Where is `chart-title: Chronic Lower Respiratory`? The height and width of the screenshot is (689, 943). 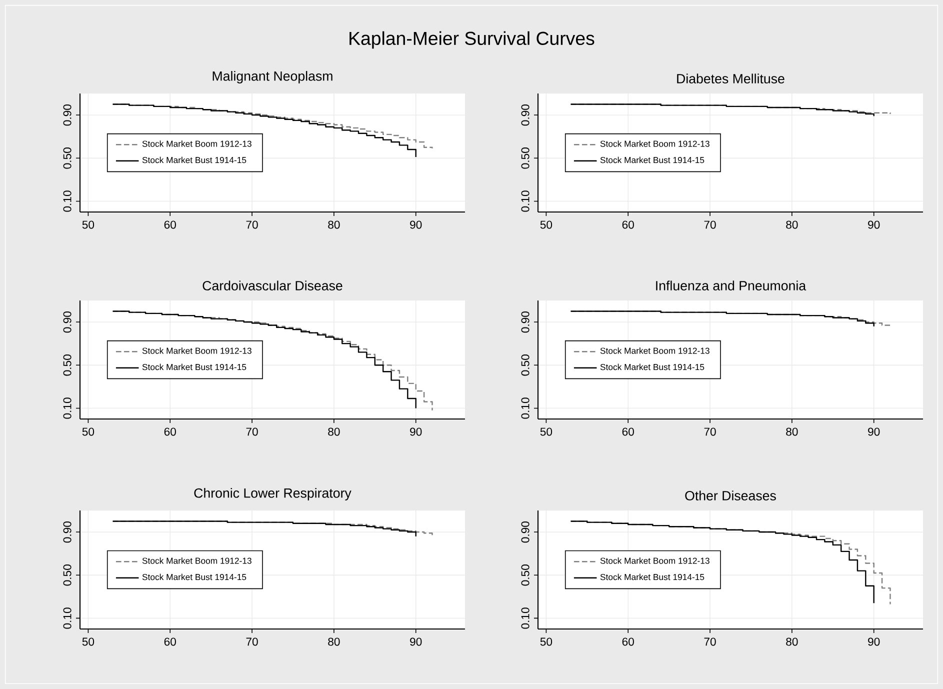 chart-title: Chronic Lower Respiratory is located at coordinates (273, 494).